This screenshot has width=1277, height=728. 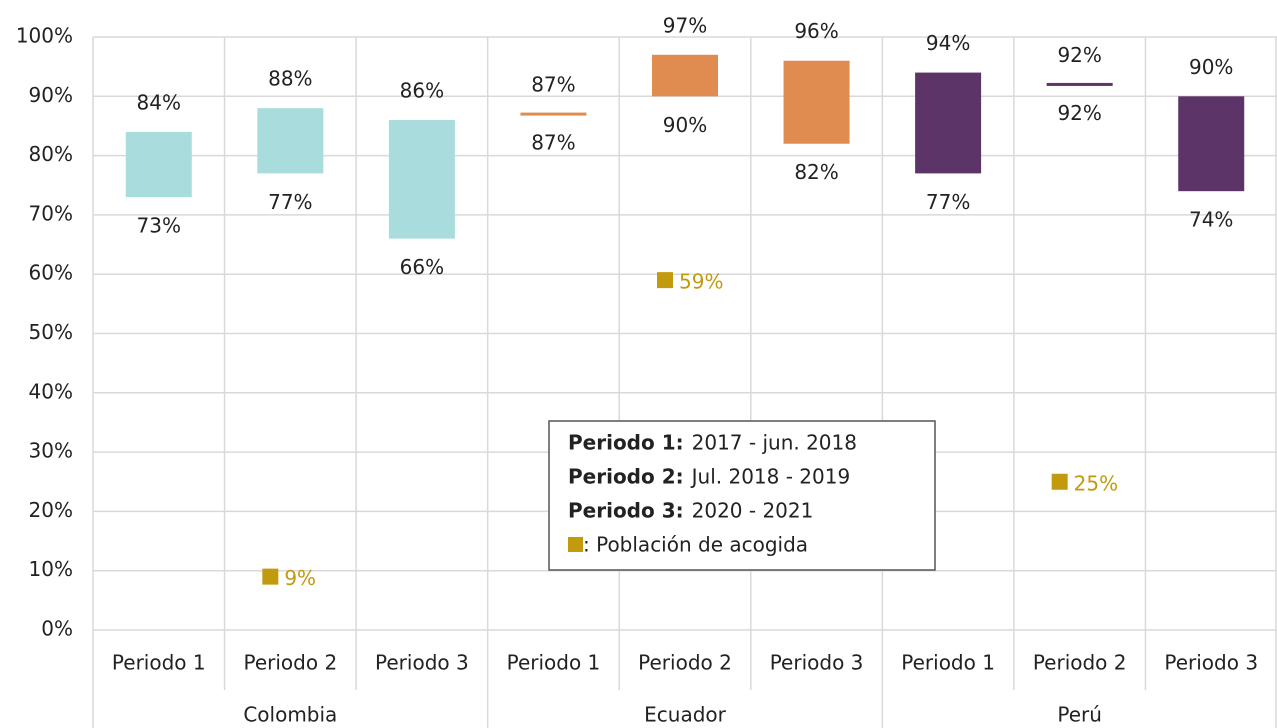 What do you see at coordinates (290, 79) in the screenshot?
I see `high-label: 88%` at bounding box center [290, 79].